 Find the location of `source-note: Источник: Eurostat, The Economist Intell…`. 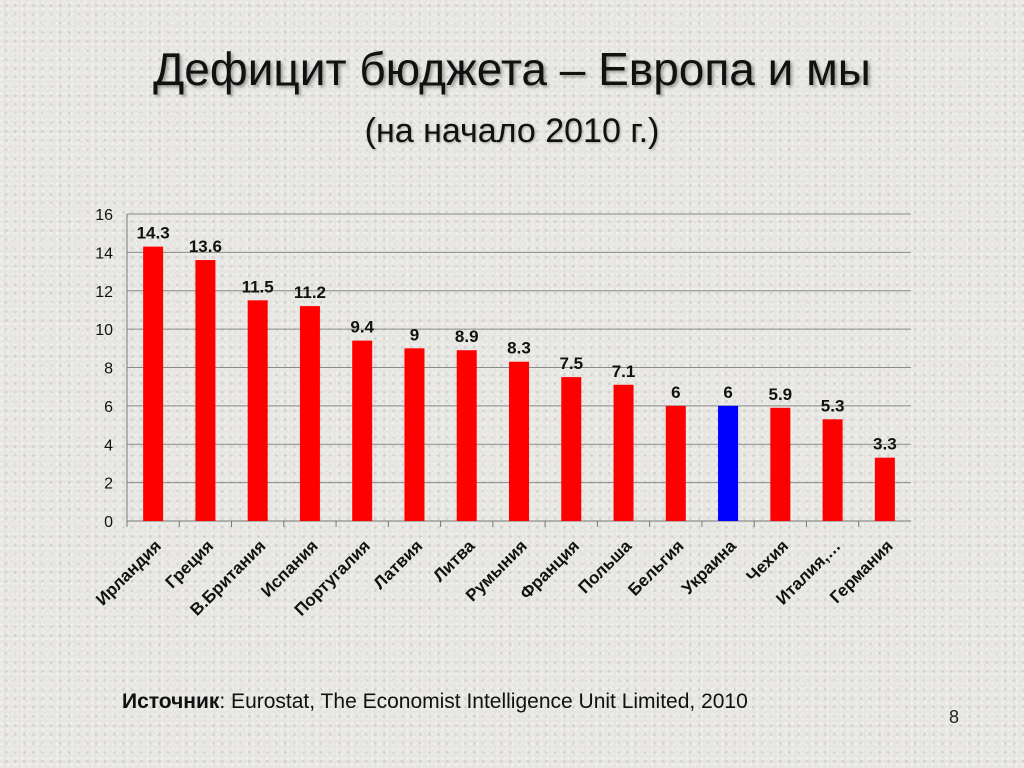

source-note: Источник: Eurostat, The Economist Intell… is located at coordinates (435, 702).